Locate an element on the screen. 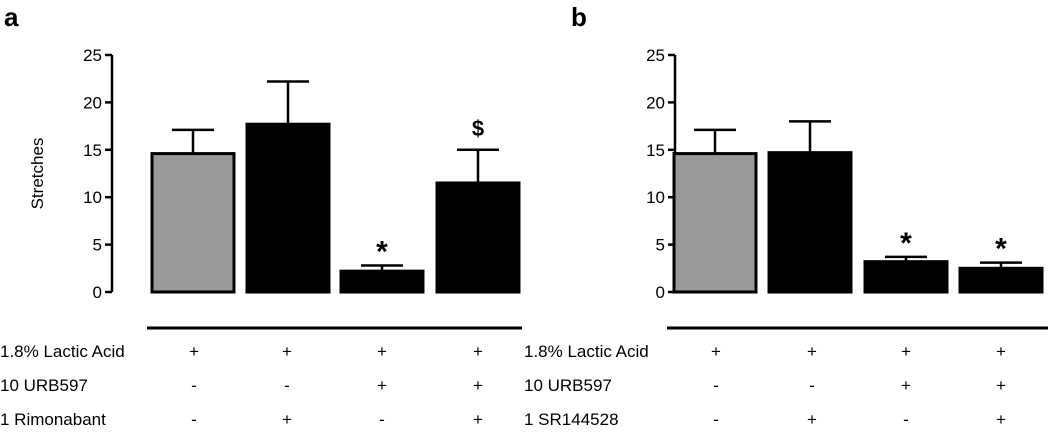  treatment-row-label: 1 SR144528 is located at coordinates (571, 419).